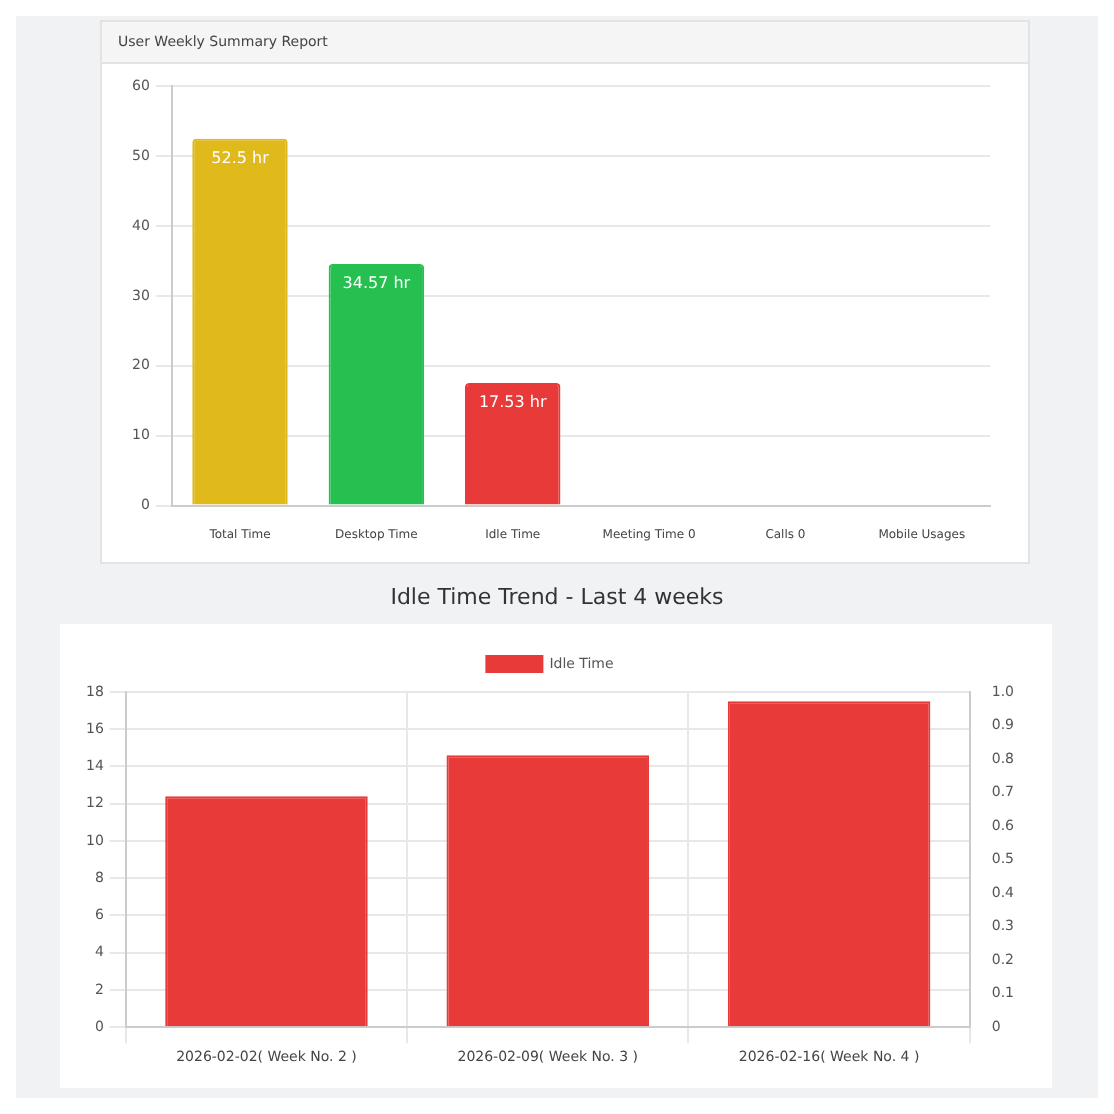 The width and height of the screenshot is (1114, 1114). I want to click on data-label: 17.53 hr, so click(513, 402).